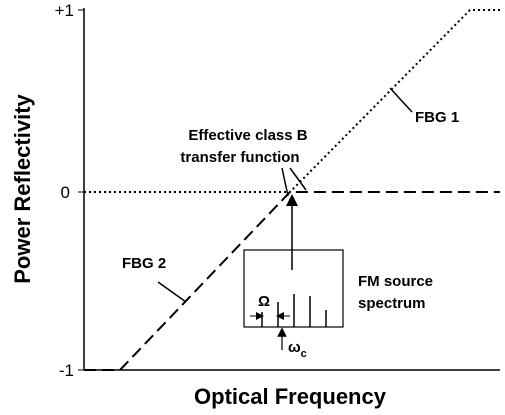  Describe the element at coordinates (437, 117) in the screenshot. I see `annotation: FBG 1` at that location.